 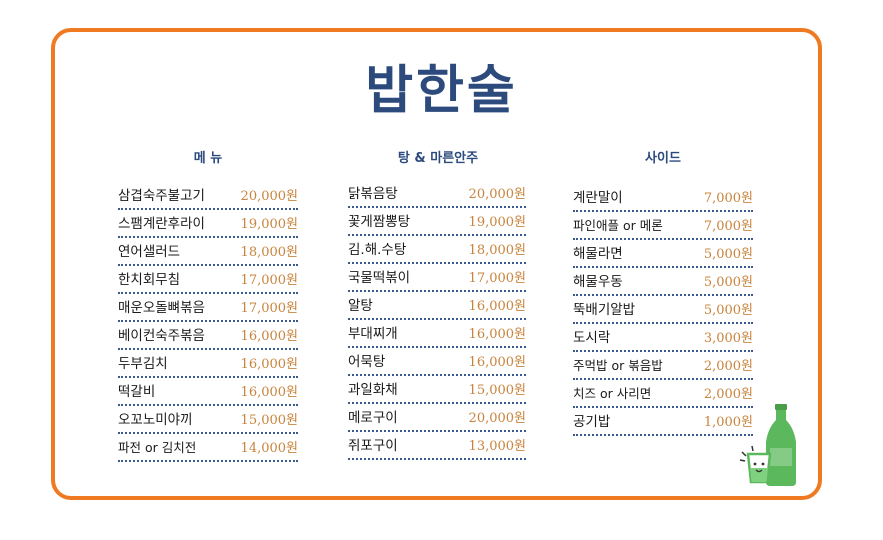 What do you see at coordinates (604, 310) in the screenshot?
I see `menu-item-name: 뚝배기알밥` at bounding box center [604, 310].